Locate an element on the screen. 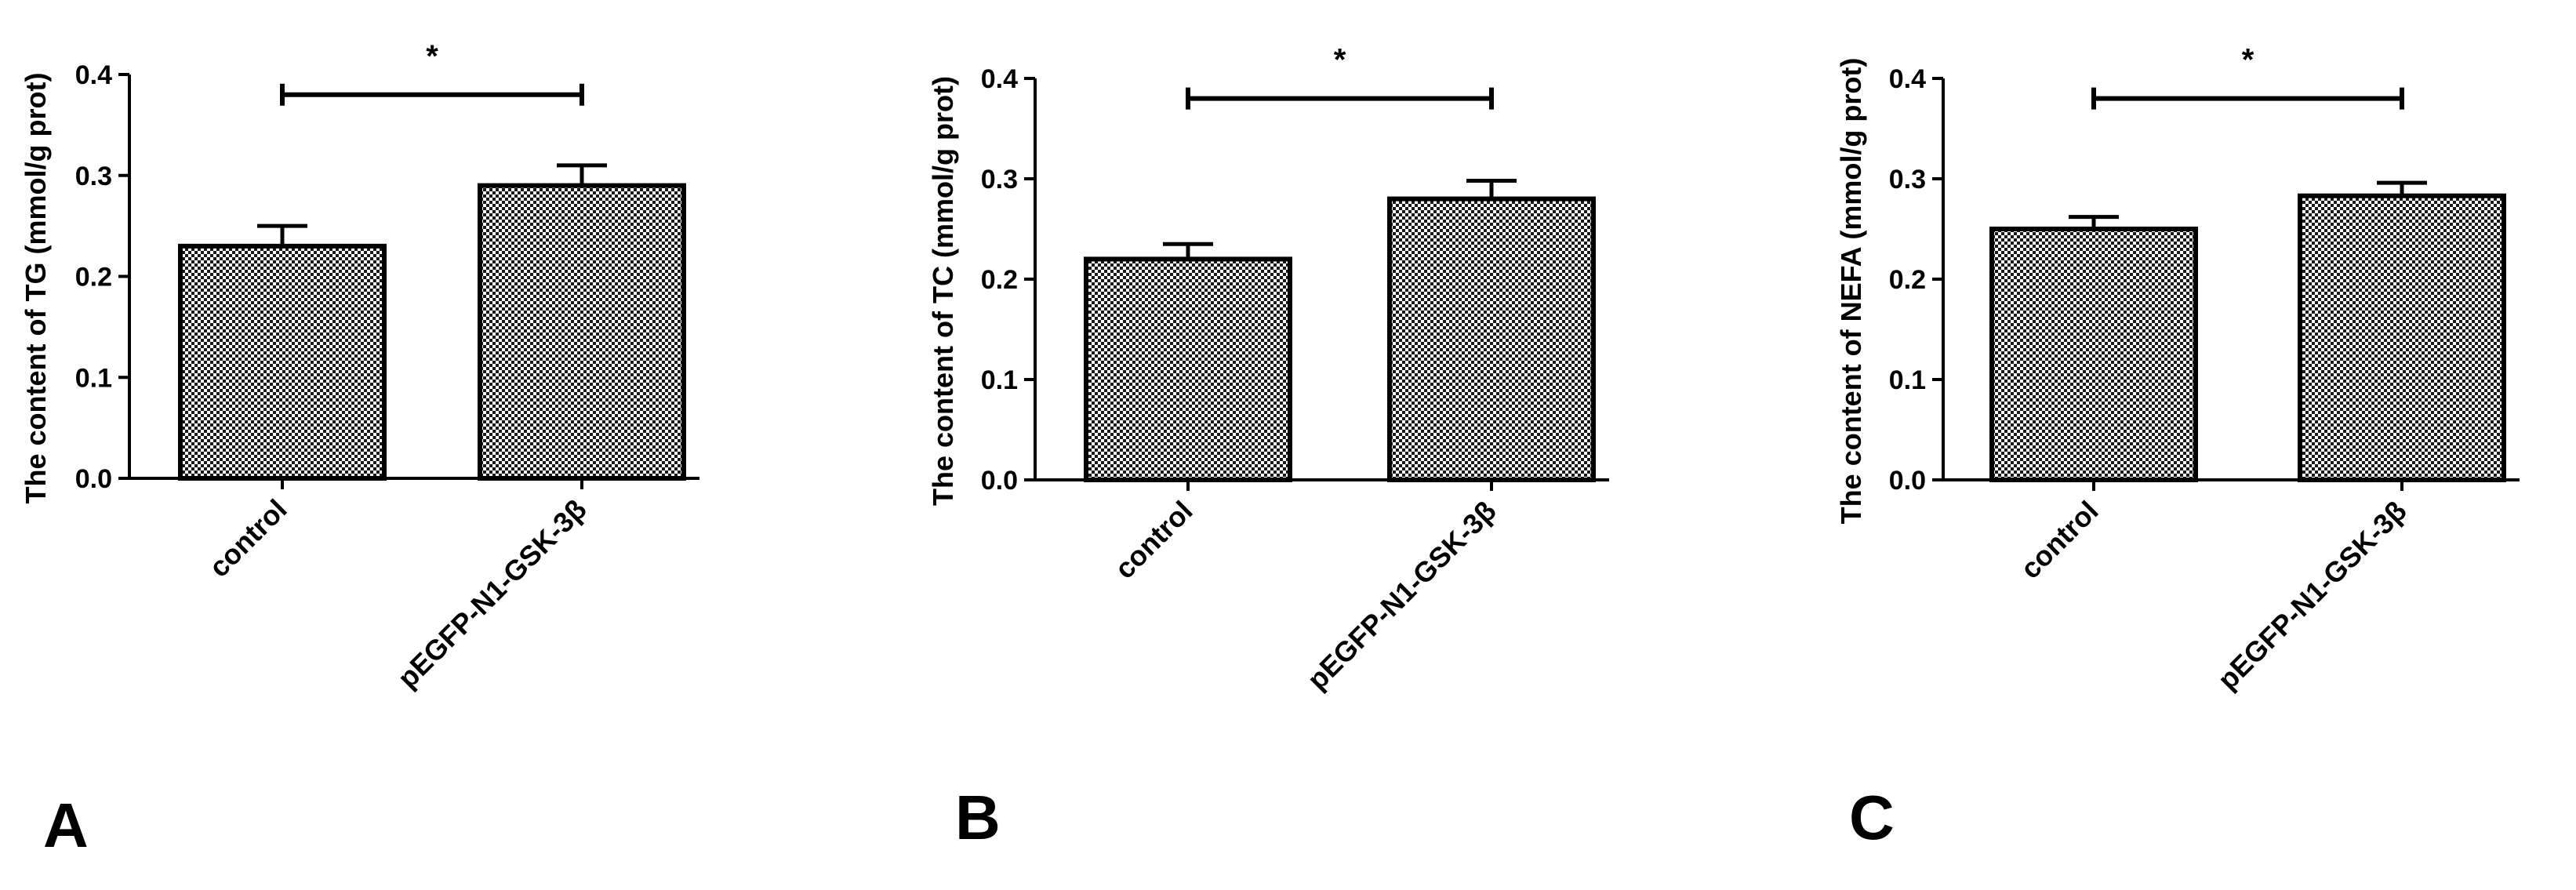  panel-label: C is located at coordinates (1872, 817).